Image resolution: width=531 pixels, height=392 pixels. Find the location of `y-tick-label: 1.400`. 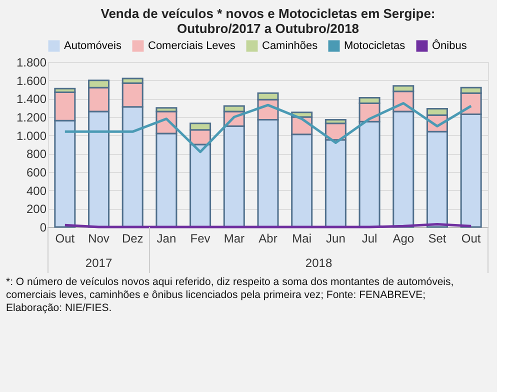

y-tick-label: 1.400 is located at coordinates (31, 99).